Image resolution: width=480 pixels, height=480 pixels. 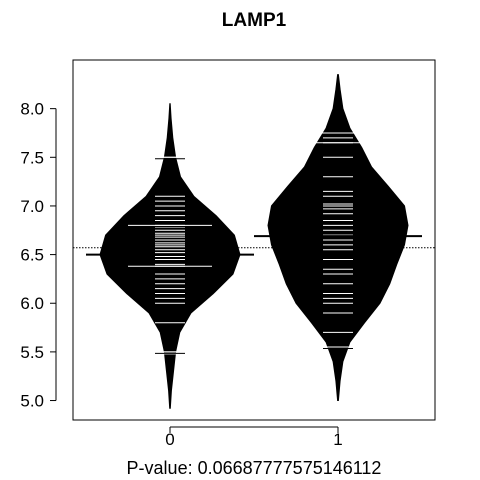 I want to click on y-tick-label-6: 8.0, so click(x=32, y=109).